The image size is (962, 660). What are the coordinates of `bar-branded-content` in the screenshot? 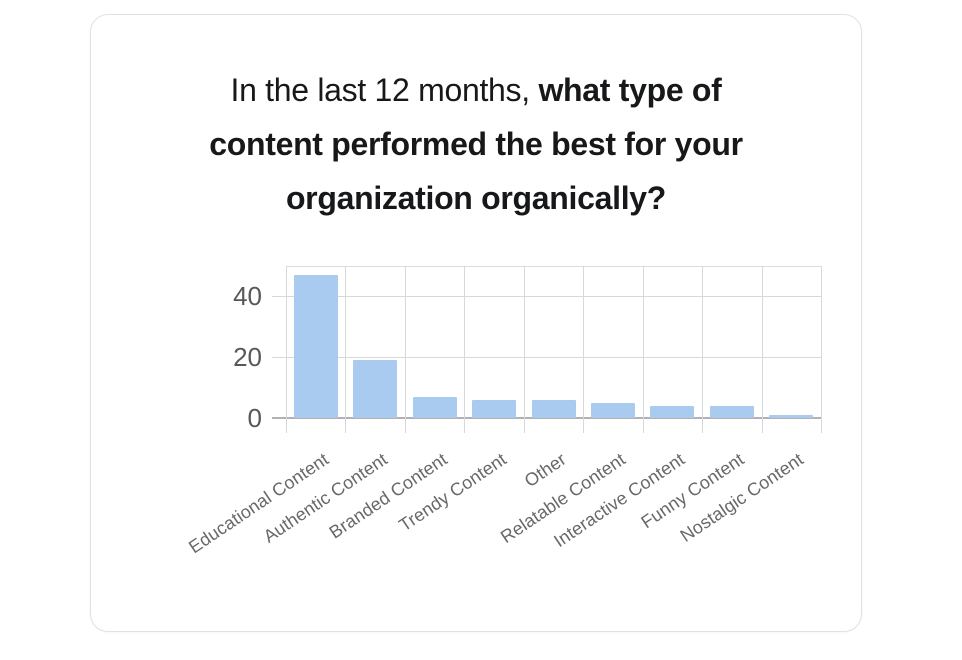 It's located at (434, 407).